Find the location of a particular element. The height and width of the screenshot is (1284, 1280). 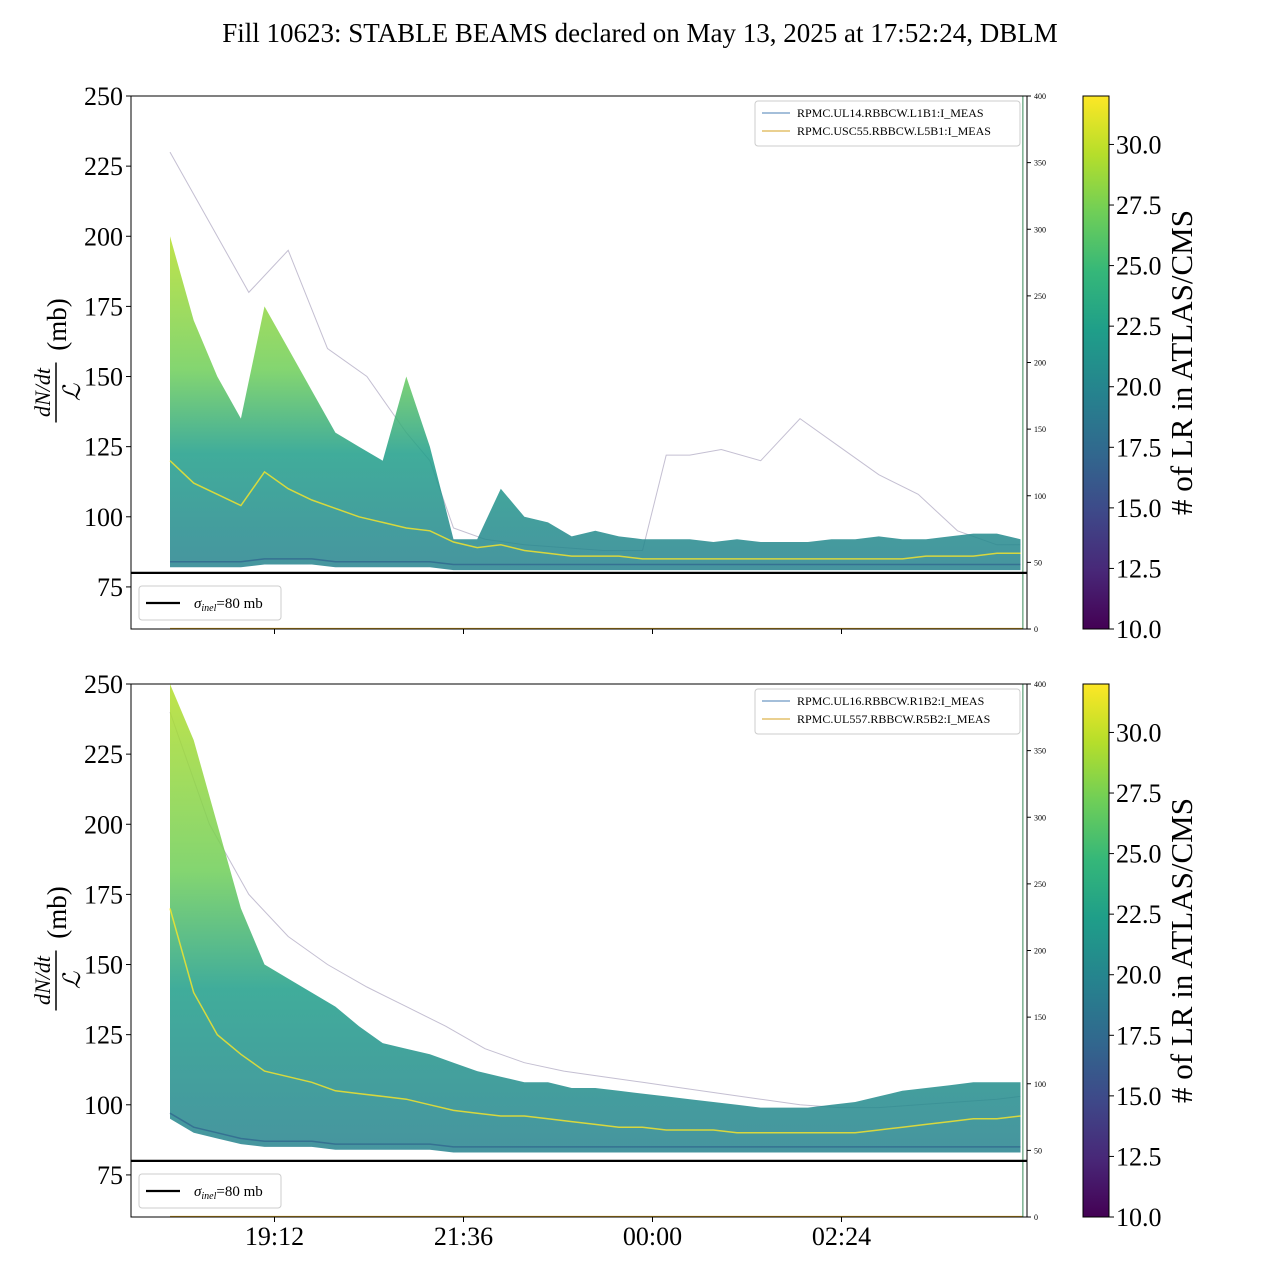

bottom-panel-median-trace is located at coordinates (595, 1021).